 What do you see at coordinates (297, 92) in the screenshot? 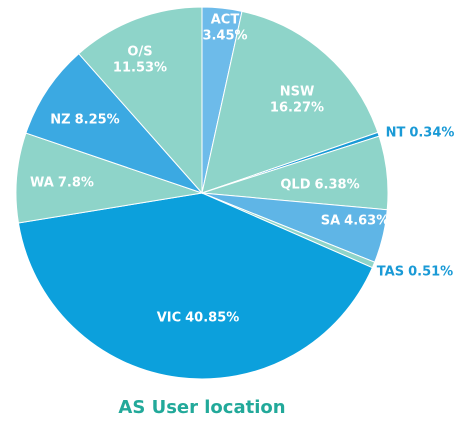
I see `slice-label: NSW` at bounding box center [297, 92].